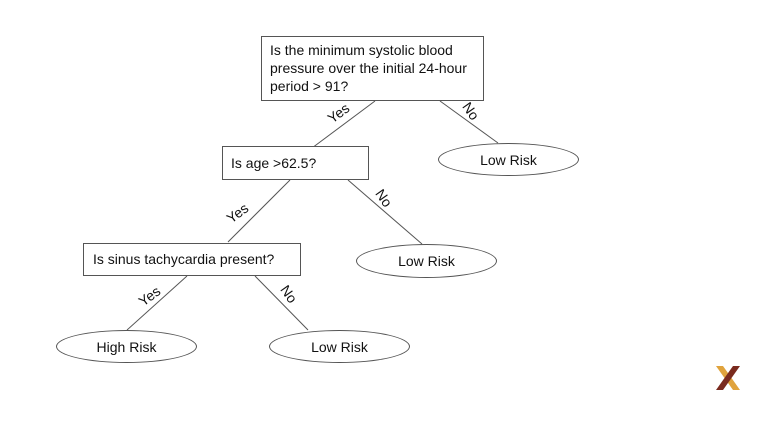 This screenshot has width=777, height=438. What do you see at coordinates (274, 163) in the screenshot?
I see `age-question-text: Is age >62.5?` at bounding box center [274, 163].